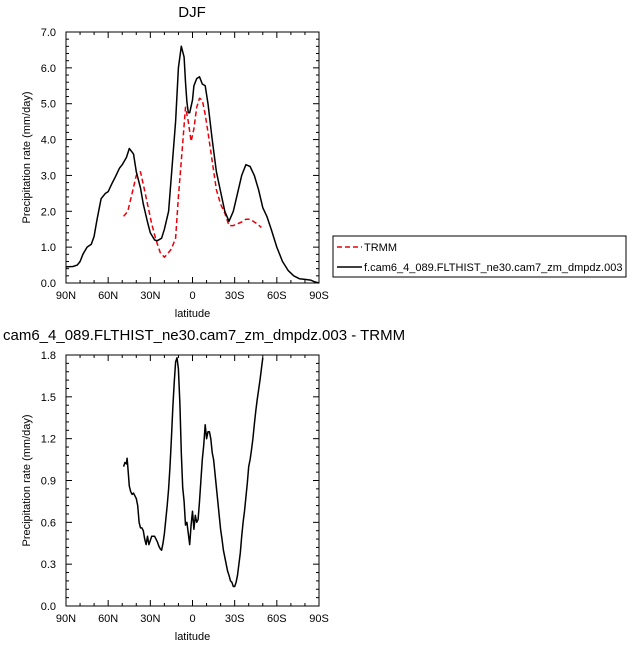 Image resolution: width=641 pixels, height=652 pixels. What do you see at coordinates (48, 105) in the screenshot?
I see `y-tick-label: 5.0` at bounding box center [48, 105].